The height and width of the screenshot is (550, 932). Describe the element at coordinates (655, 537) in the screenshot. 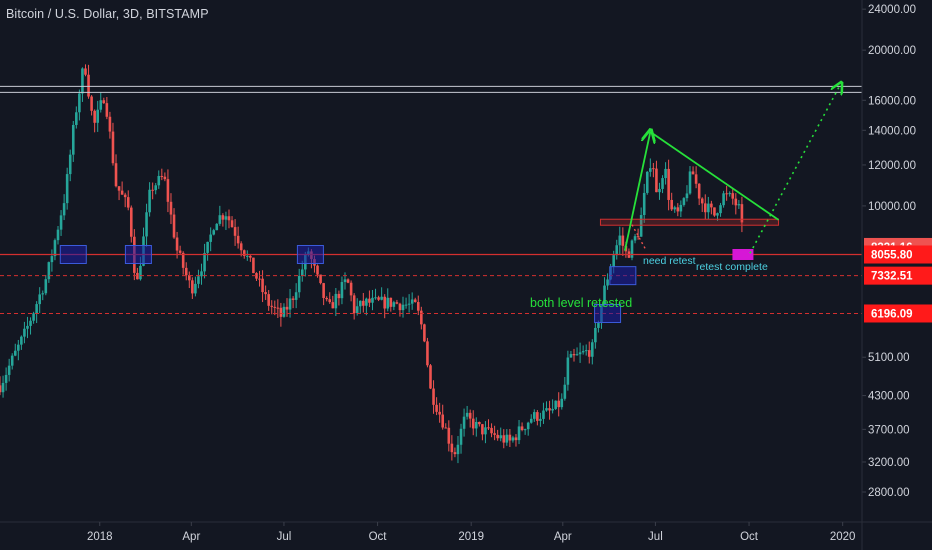

I see `x-tick-label: Jul` at that location.